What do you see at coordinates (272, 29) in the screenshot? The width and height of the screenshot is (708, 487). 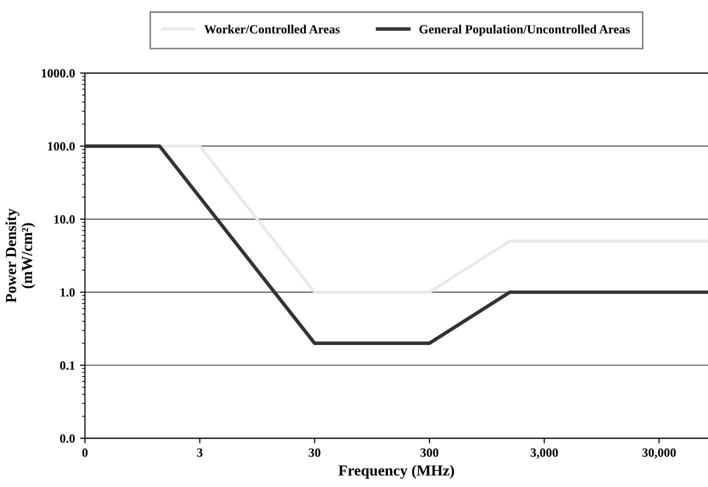 I see `legend-label: Worker/Controlled Areas` at bounding box center [272, 29].